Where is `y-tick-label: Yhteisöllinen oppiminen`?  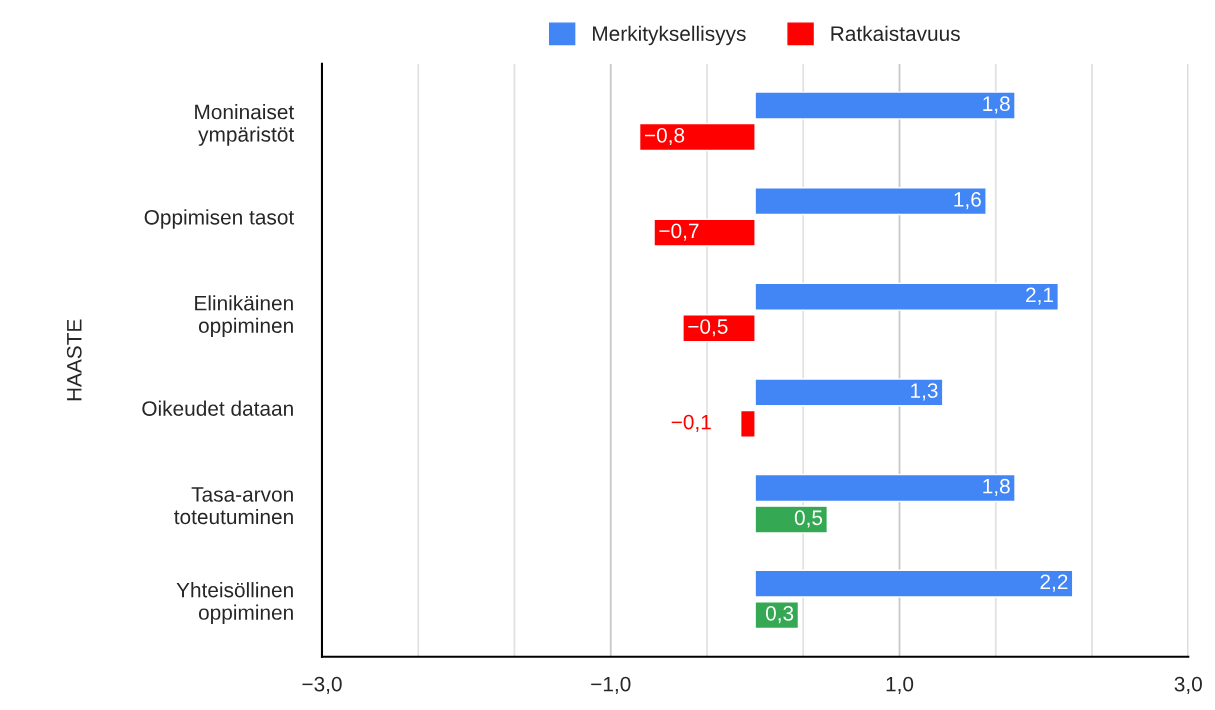
y-tick-label: Yhteisöllinen oppiminen is located at coordinates (234, 603).